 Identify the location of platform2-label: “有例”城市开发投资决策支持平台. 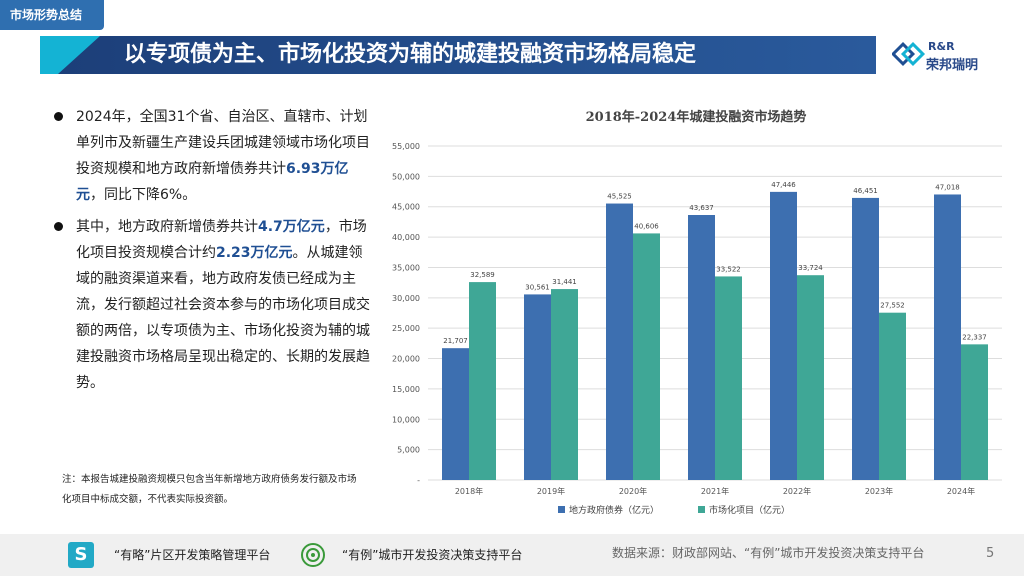
(432, 555).